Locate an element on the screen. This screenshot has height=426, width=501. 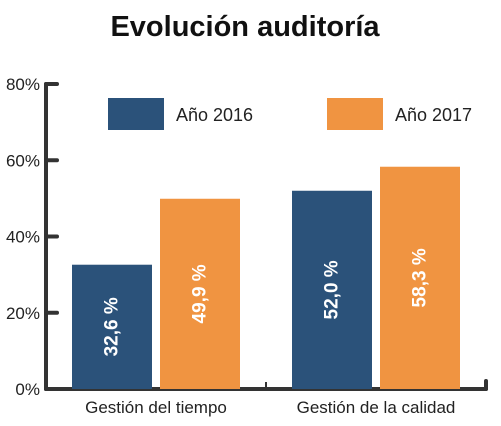
legend-label: Año 2016 is located at coordinates (214, 115).